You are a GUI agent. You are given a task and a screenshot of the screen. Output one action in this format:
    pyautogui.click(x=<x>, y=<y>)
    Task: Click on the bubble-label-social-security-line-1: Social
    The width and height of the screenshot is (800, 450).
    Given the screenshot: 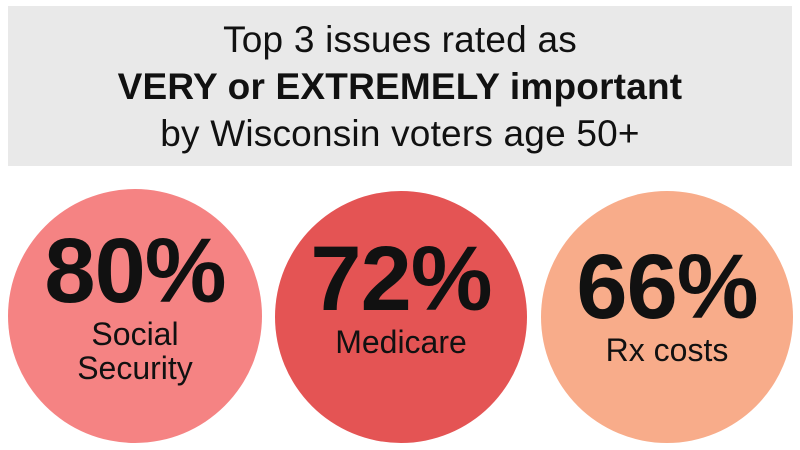 What is the action you would take?
    pyautogui.click(x=135, y=334)
    